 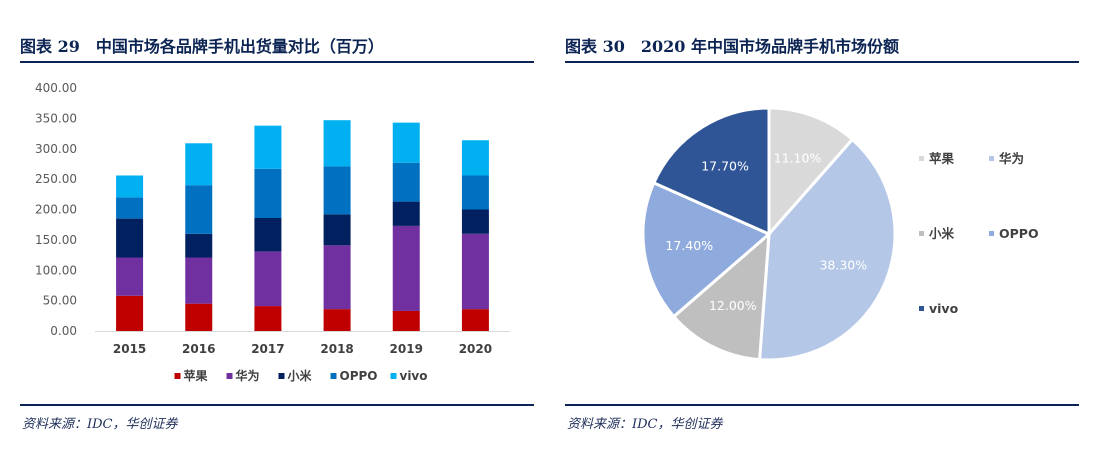 What do you see at coordinates (56, 240) in the screenshot?
I see `y-tick-label: 150.00` at bounding box center [56, 240].